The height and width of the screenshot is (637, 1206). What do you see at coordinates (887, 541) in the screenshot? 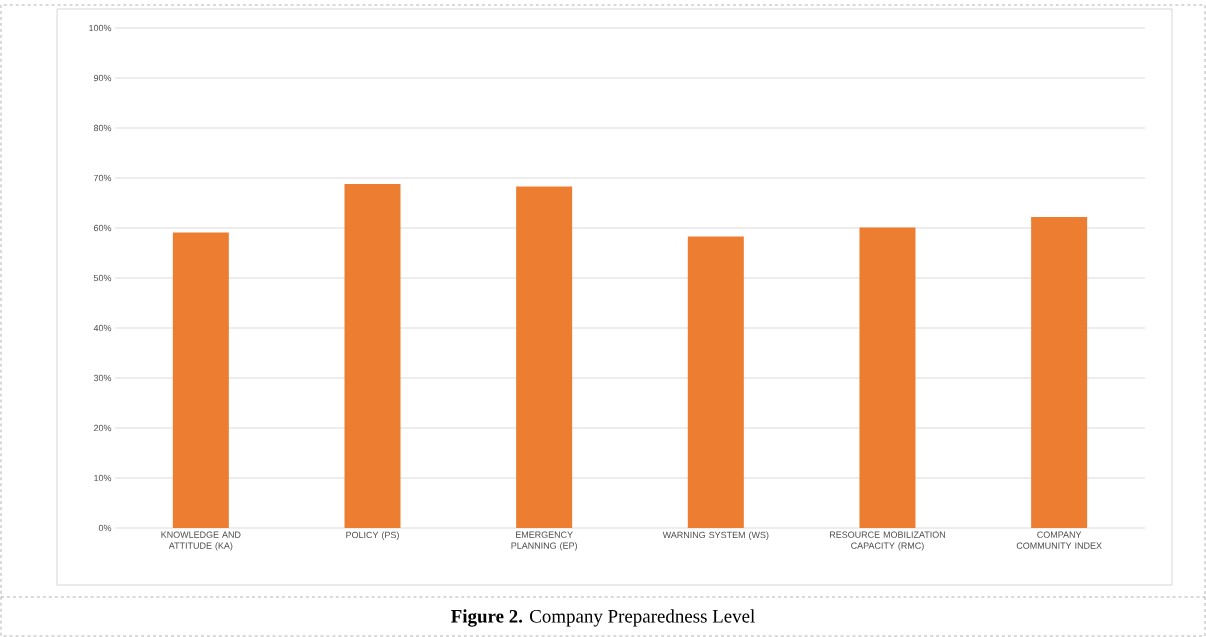
I see `x-tick-label: RESOURCE MOBILIZATION CAPACITY (RMC)` at bounding box center [887, 541].